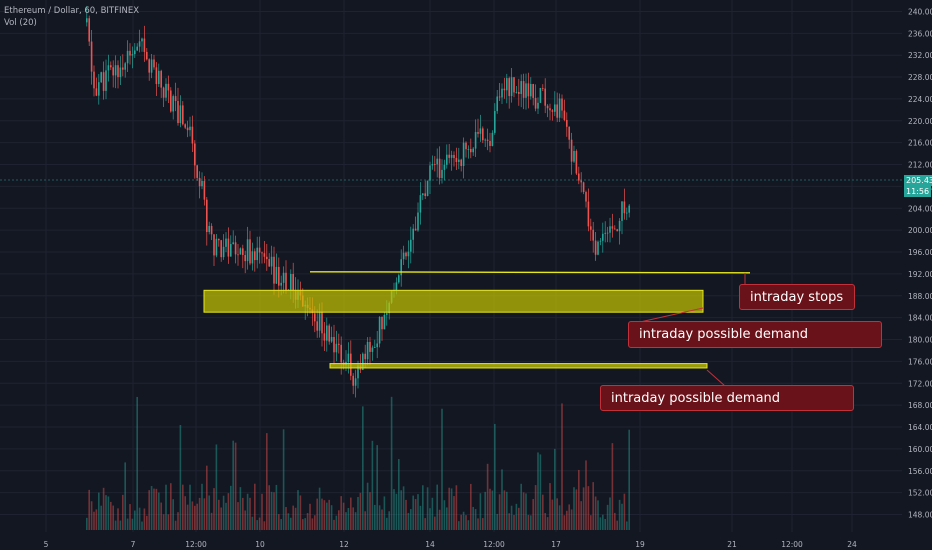 The height and width of the screenshot is (550, 932). Describe the element at coordinates (727, 398) in the screenshot. I see `callout-intraday-demand-lower: intraday possible demand` at that location.